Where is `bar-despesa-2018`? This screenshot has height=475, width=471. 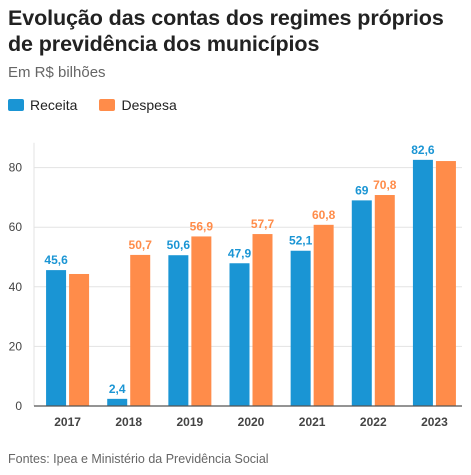 bar-despesa-2018 is located at coordinates (140, 330).